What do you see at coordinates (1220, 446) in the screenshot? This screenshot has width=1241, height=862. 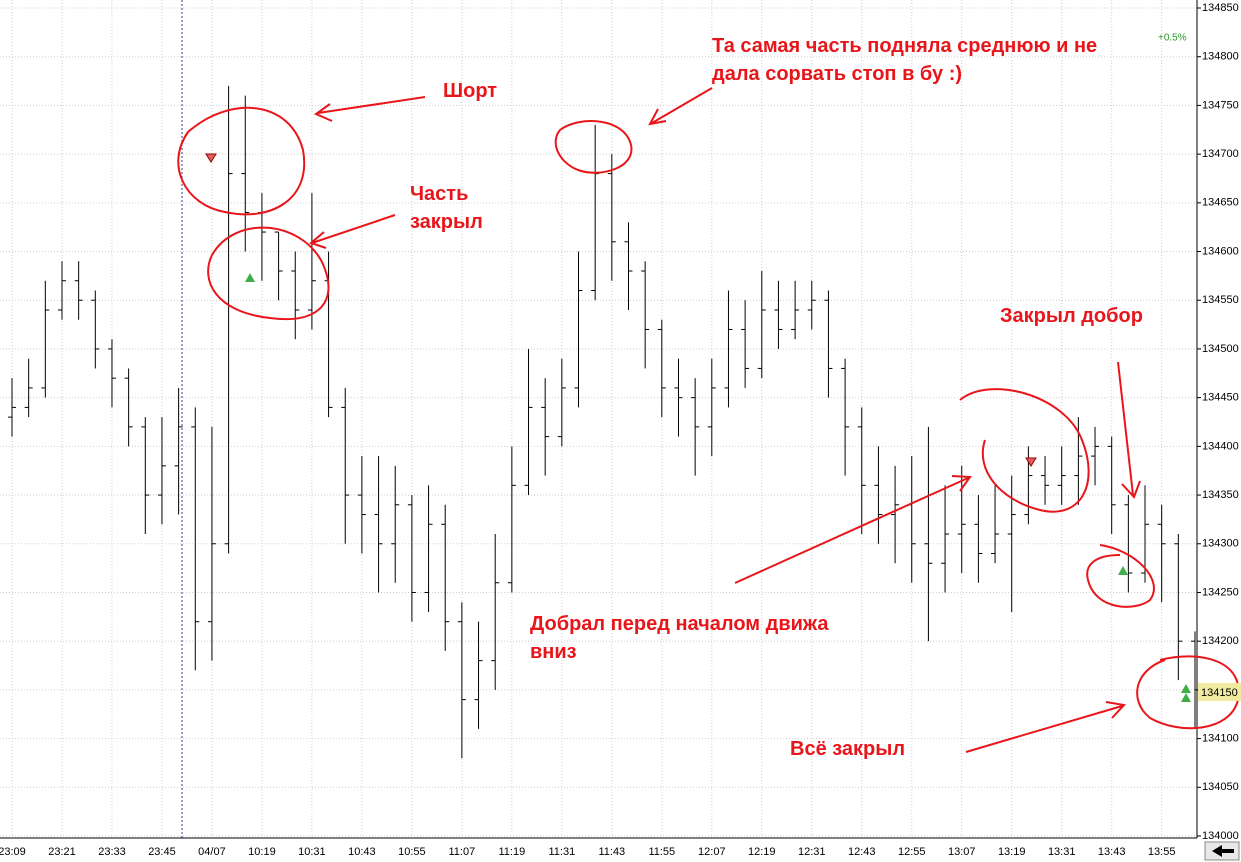 I see `y-tick-label: 134400` at bounding box center [1220, 446].